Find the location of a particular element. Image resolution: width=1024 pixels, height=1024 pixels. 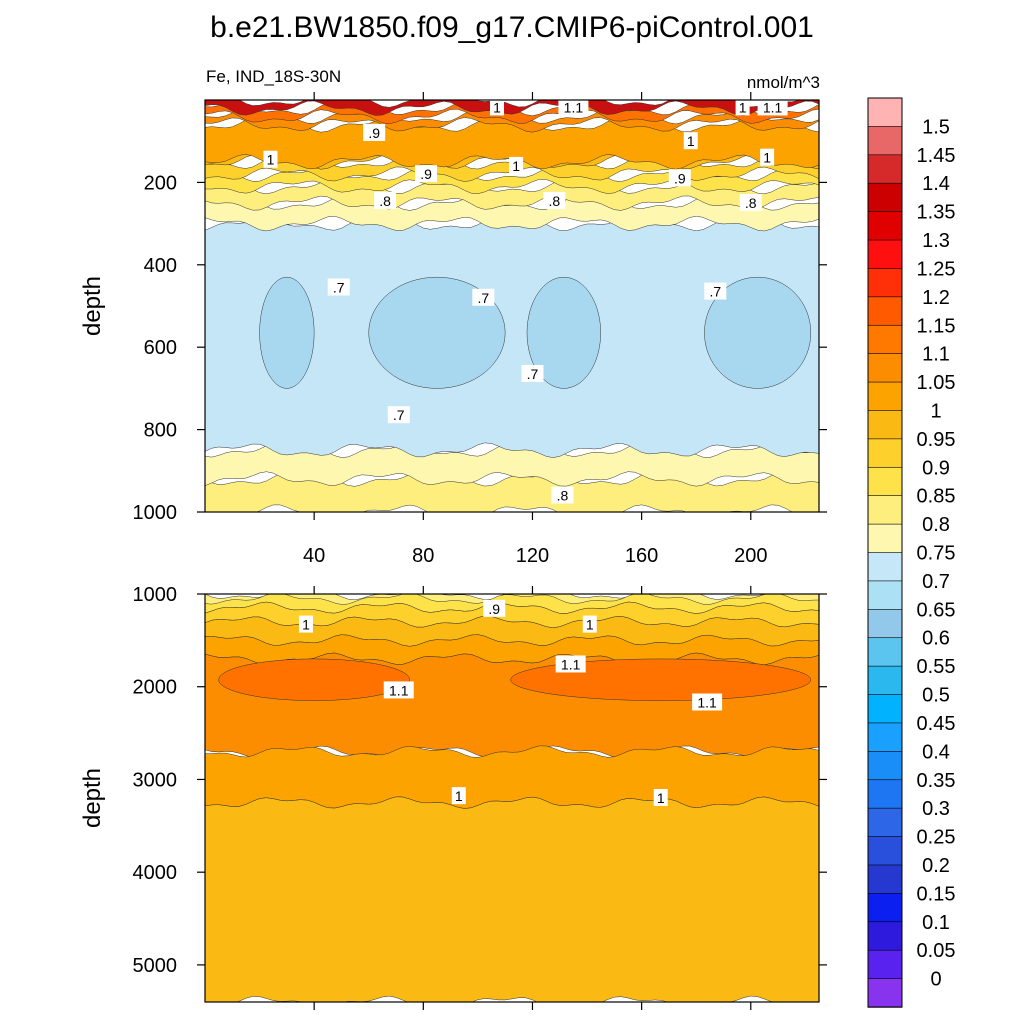

colorbar-label: 1.25 is located at coordinates (936, 269).